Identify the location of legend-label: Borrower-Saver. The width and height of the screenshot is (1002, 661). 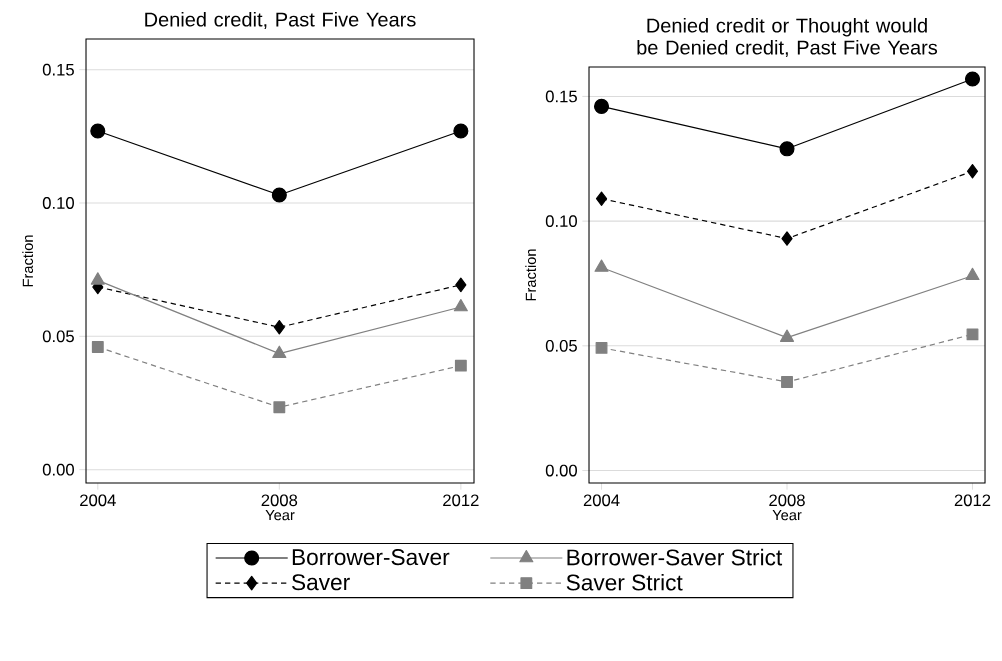
(371, 557).